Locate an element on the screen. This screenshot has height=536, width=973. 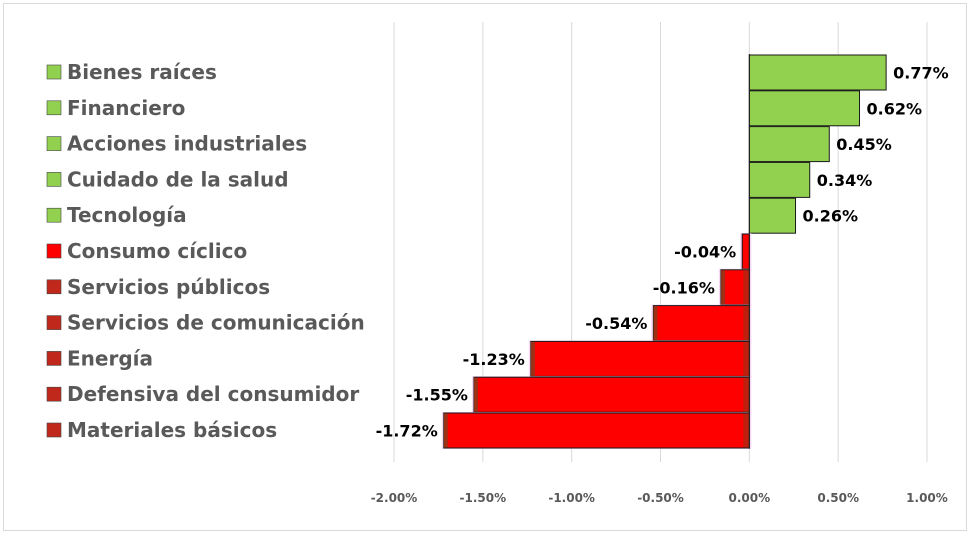
legend-label: Bienes raíces is located at coordinates (142, 72).